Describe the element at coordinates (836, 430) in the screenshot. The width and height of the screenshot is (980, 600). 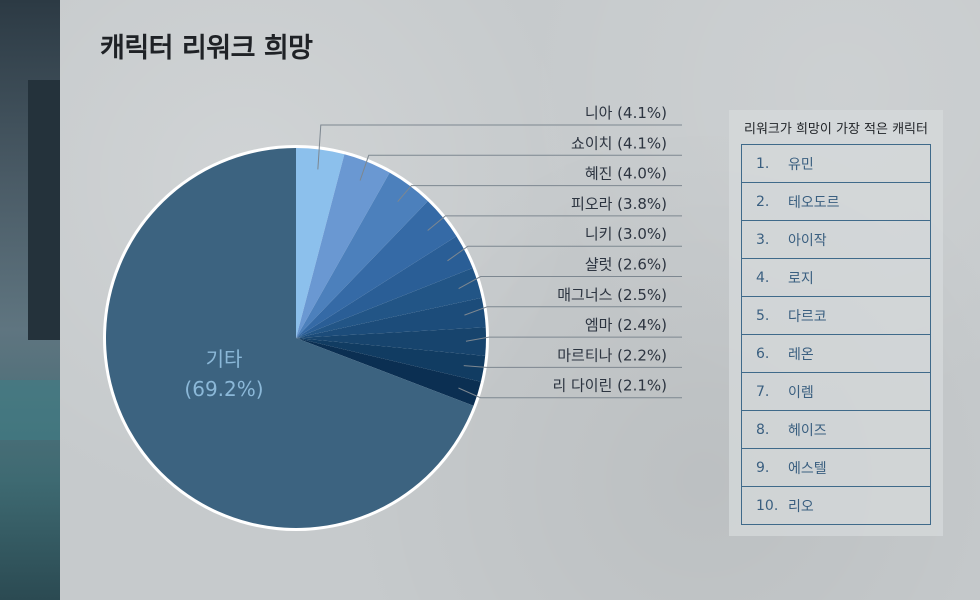
I see `ranking-item: 8. 헤이즈` at that location.